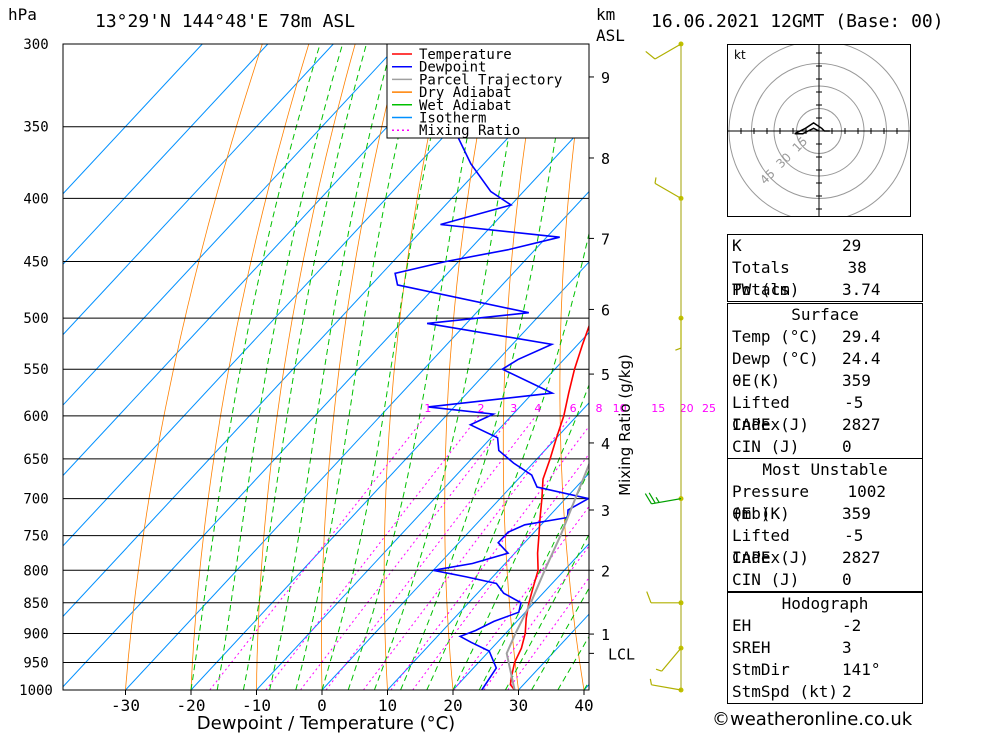  I want to click on temperature-tick-label: 0, so click(322, 705).